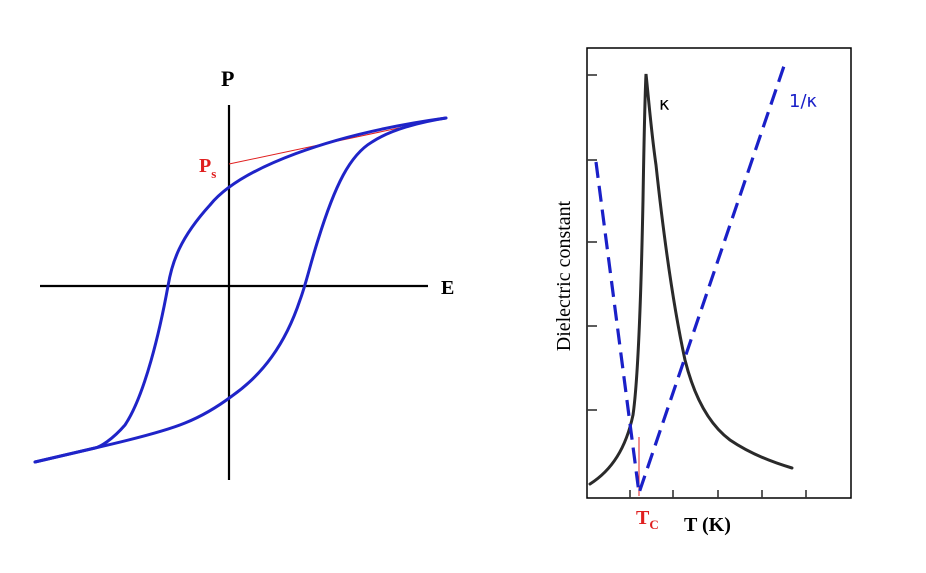  Describe the element at coordinates (653, 524) in the screenshot. I see `tc-label-subscript: C` at that location.